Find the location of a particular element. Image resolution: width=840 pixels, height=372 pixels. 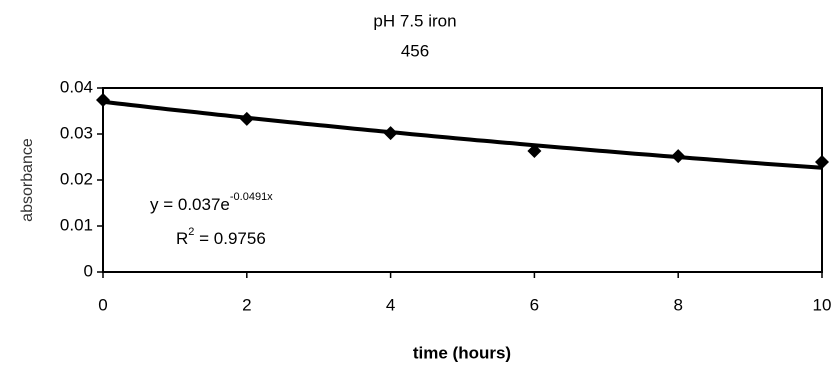

x-tick-label: 2 is located at coordinates (246, 304).